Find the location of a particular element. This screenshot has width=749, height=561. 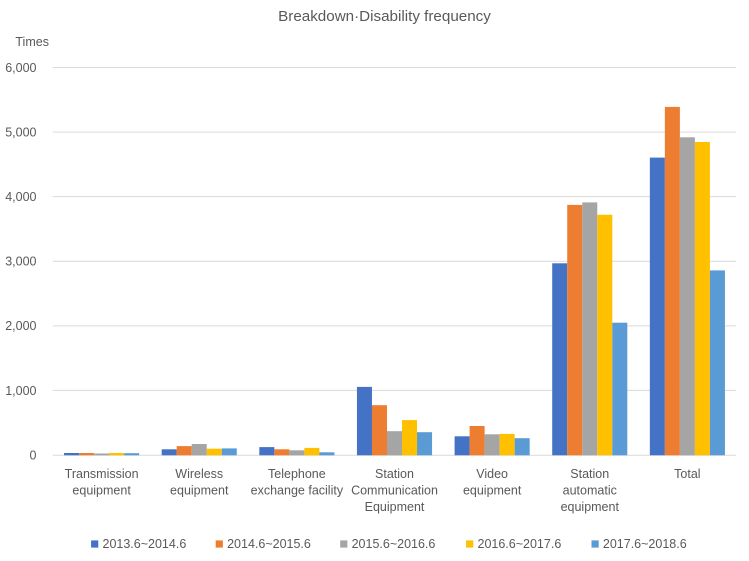

svg-text: exchange facility is located at coordinates (297, 490).